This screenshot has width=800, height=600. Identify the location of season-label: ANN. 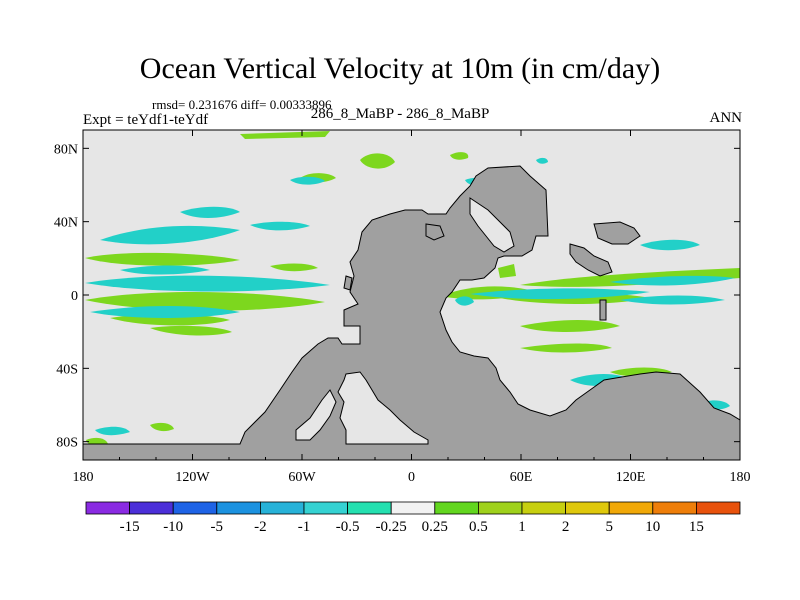
(726, 118).